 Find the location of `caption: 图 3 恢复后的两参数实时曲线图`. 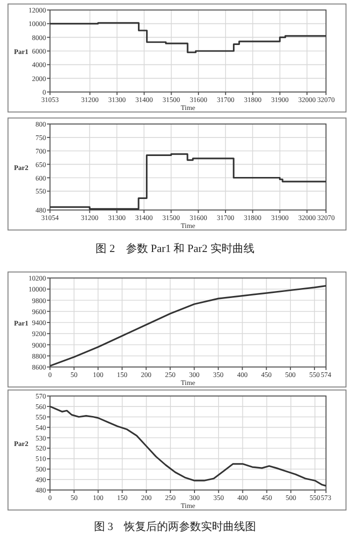

caption: 图 3 恢复后的两参数实时曲线图 is located at coordinates (175, 526).